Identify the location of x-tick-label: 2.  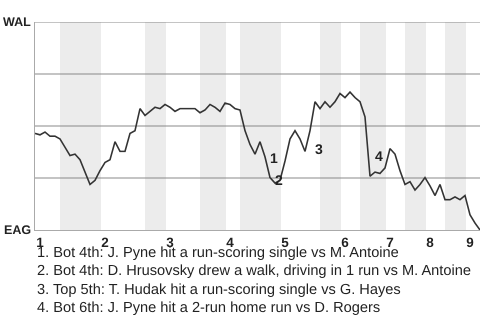
(105, 242).